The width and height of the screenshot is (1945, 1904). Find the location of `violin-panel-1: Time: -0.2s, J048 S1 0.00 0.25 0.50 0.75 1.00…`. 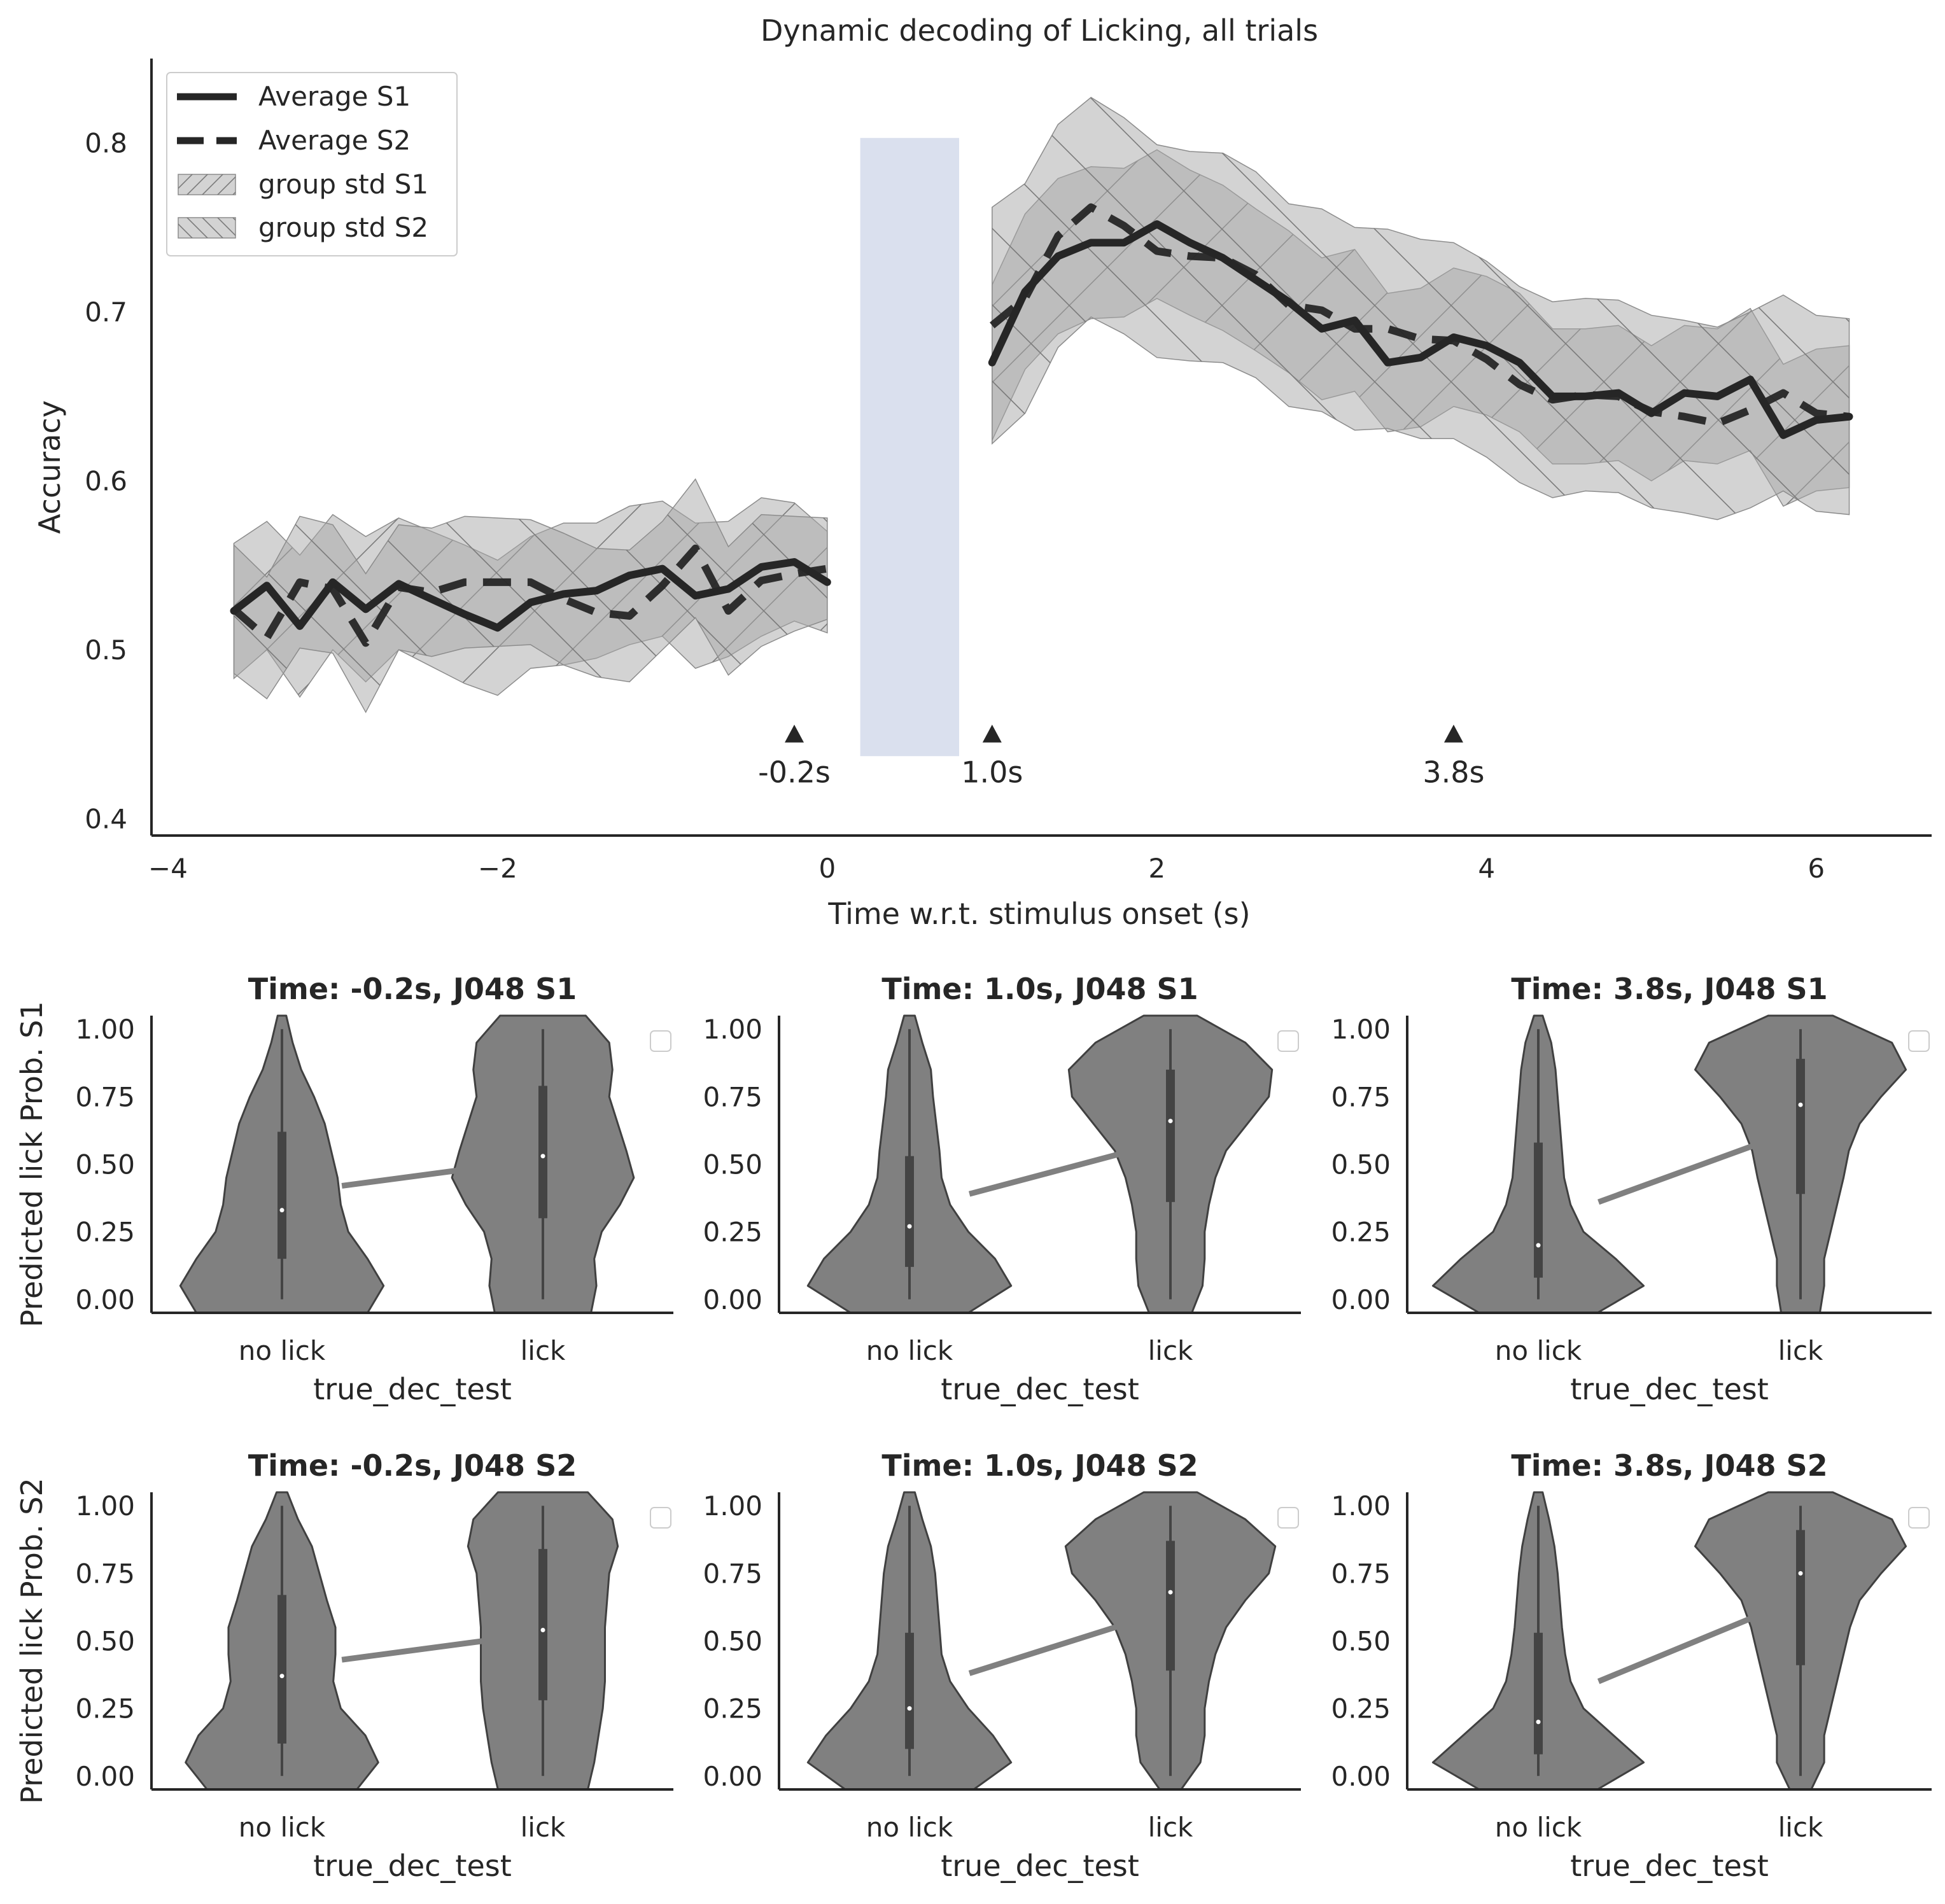

violin-panel-1: Time: -0.2s, J048 S1 0.00 0.25 0.50 0.75 1.00… is located at coordinates (344, 1189).